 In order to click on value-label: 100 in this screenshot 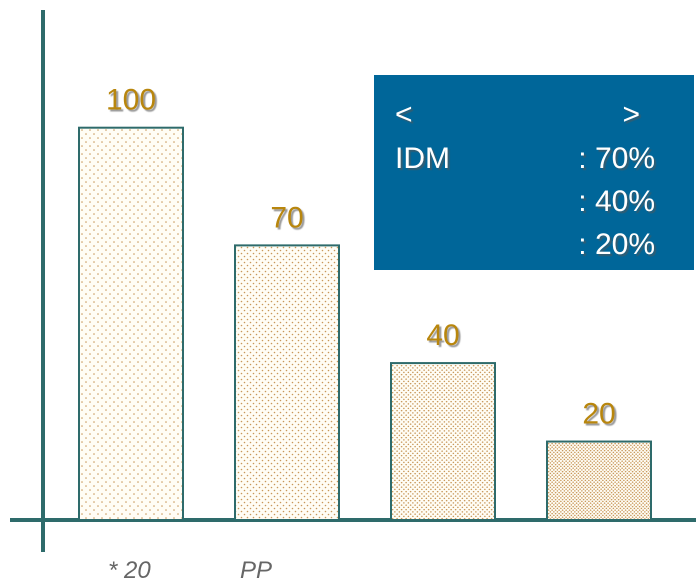, I will do `click(131, 100)`.